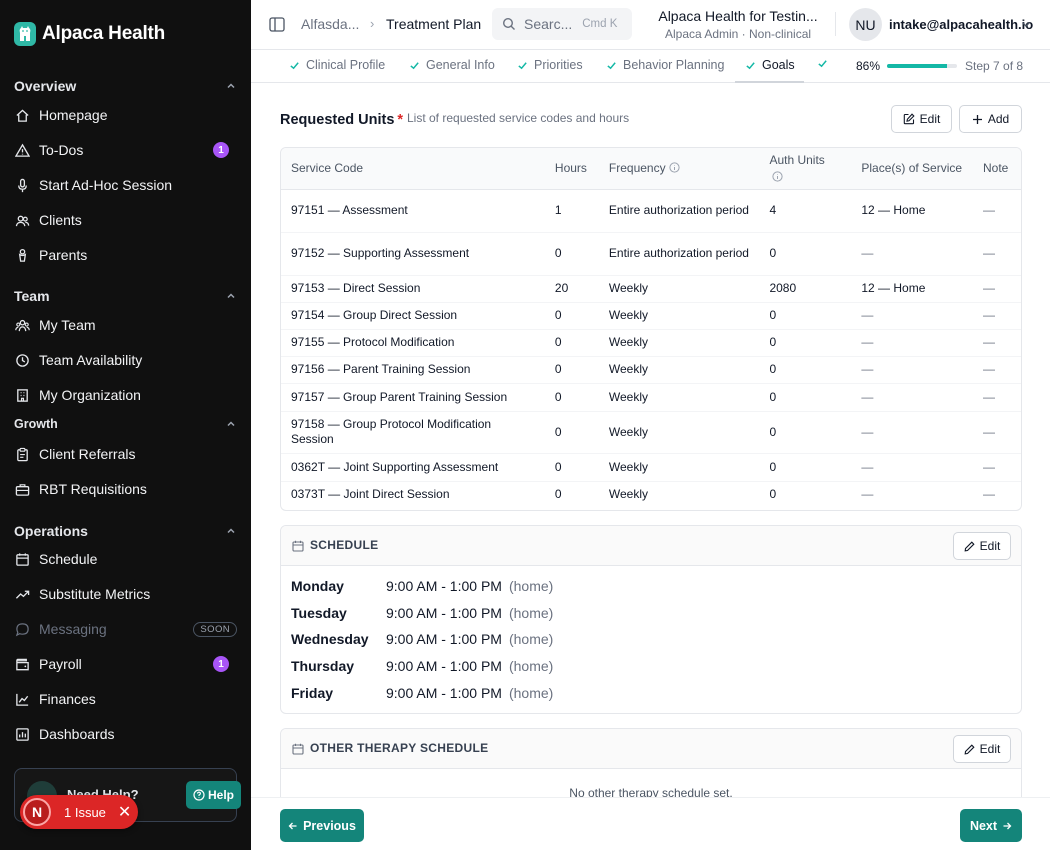 Image resolution: width=1050 pixels, height=850 pixels. I want to click on check-icon, so click(414, 65).